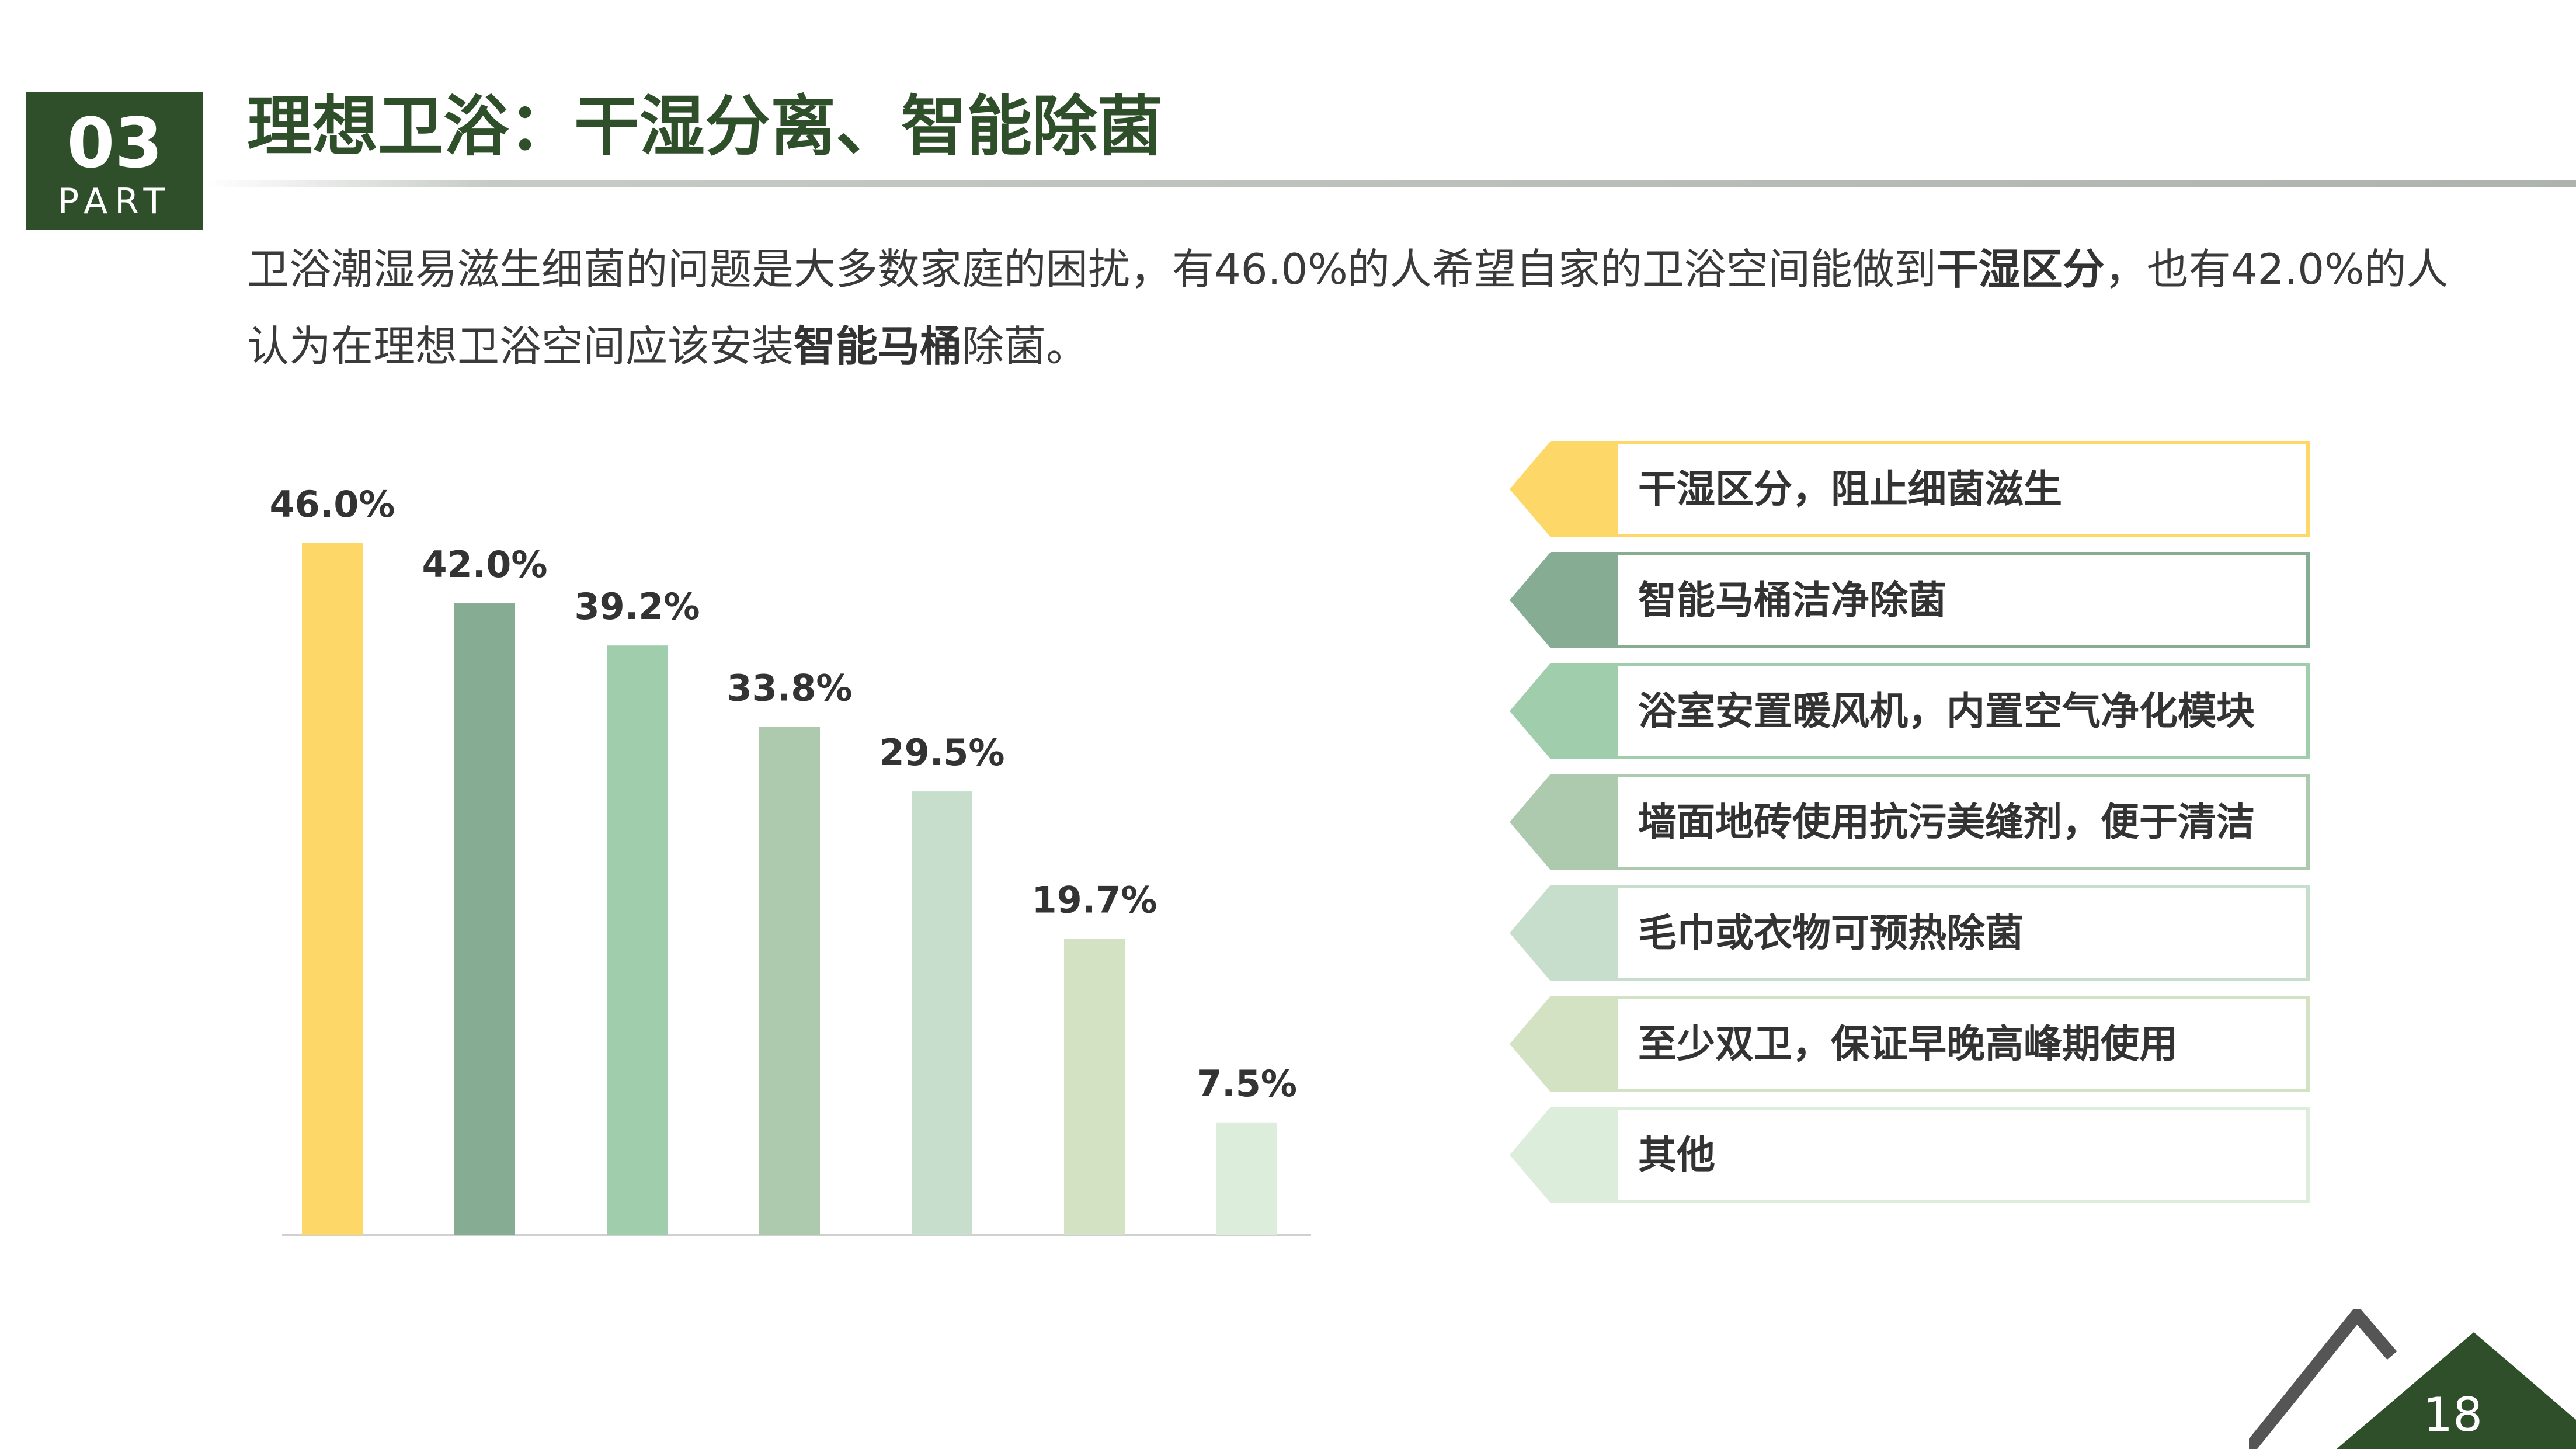 Image resolution: width=2576 pixels, height=1449 pixels. What do you see at coordinates (332, 504) in the screenshot?
I see `data-label: 46.0%` at bounding box center [332, 504].